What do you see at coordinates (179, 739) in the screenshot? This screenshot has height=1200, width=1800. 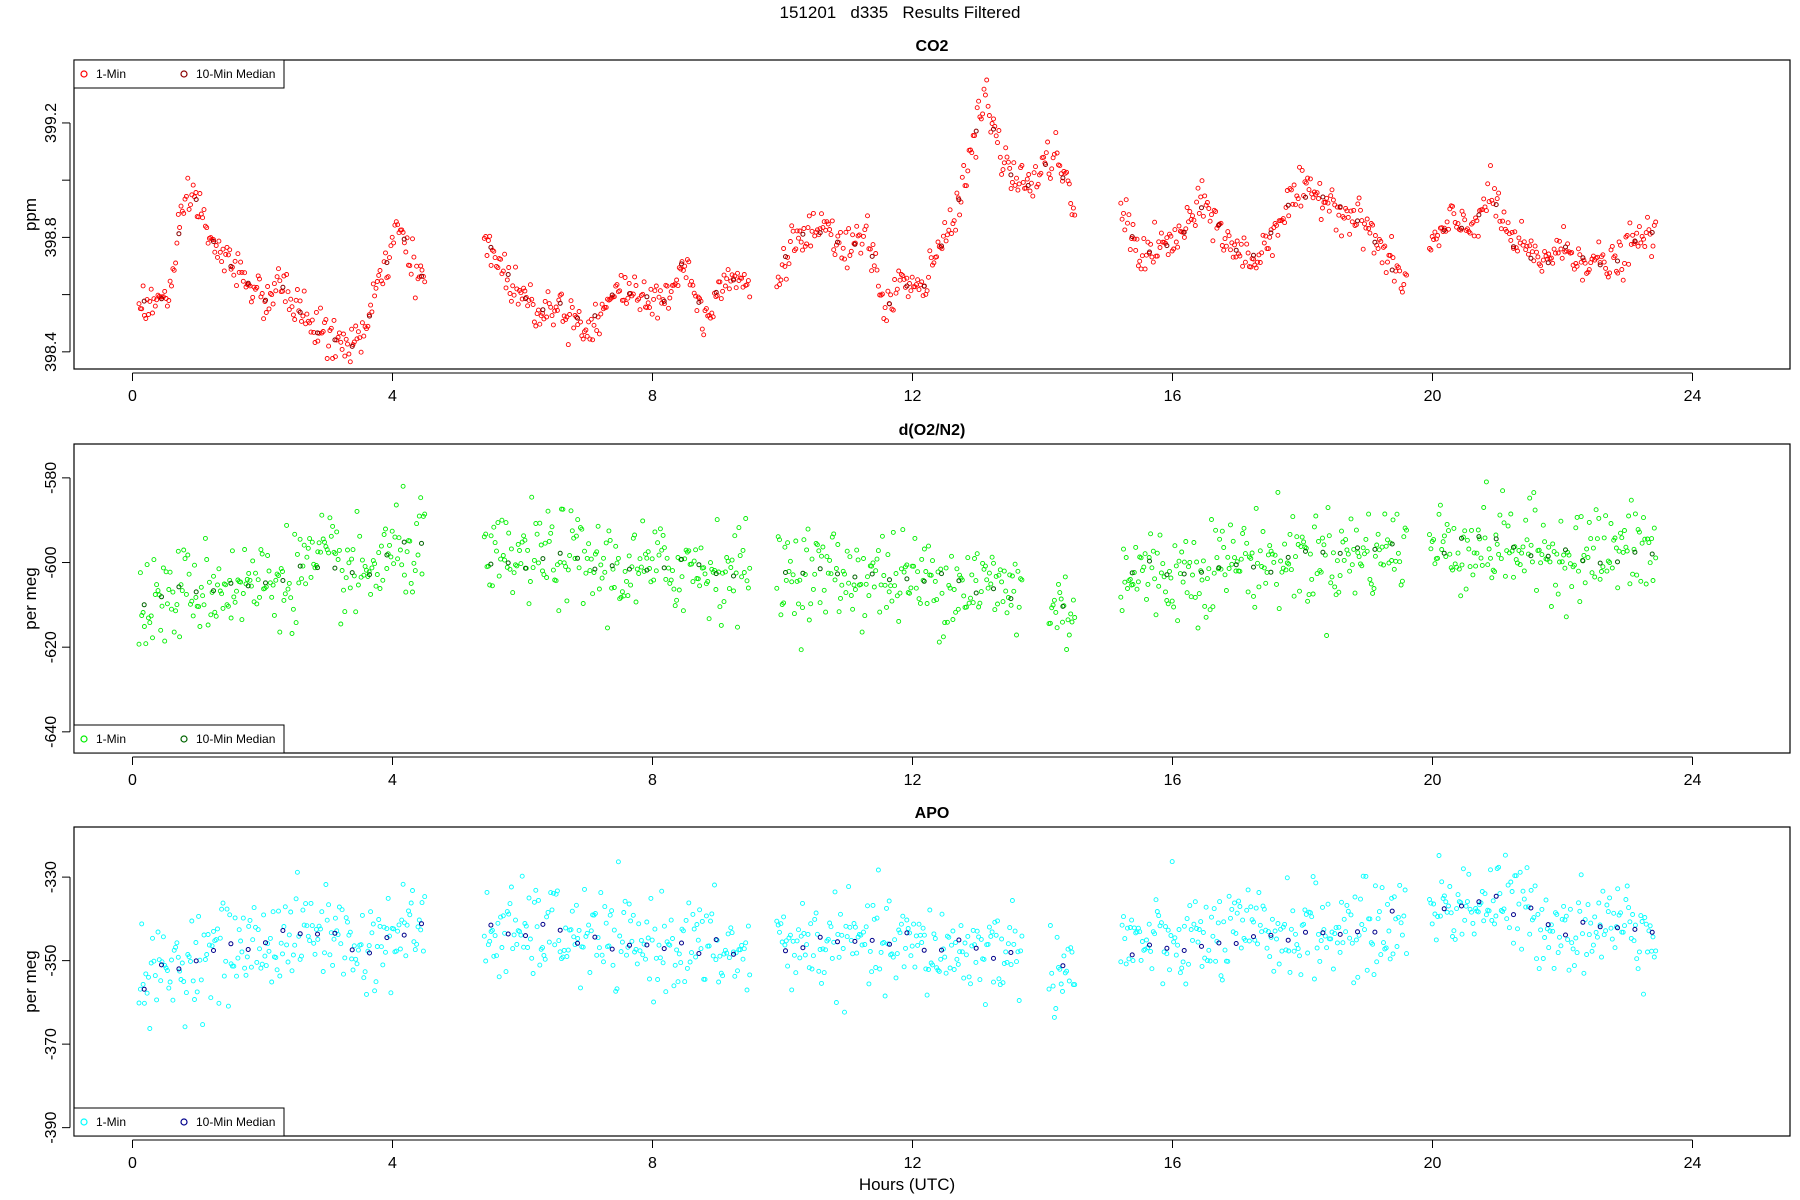 I see `legend-box` at bounding box center [179, 739].